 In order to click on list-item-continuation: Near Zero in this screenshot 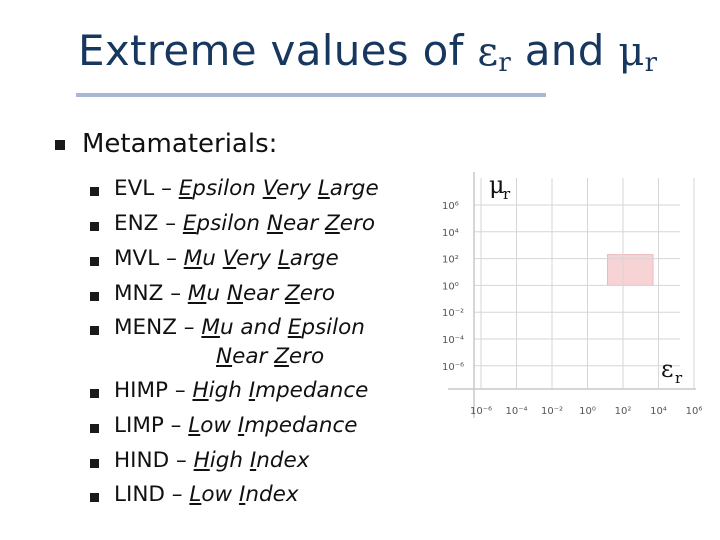, I will do `click(270, 356)`.